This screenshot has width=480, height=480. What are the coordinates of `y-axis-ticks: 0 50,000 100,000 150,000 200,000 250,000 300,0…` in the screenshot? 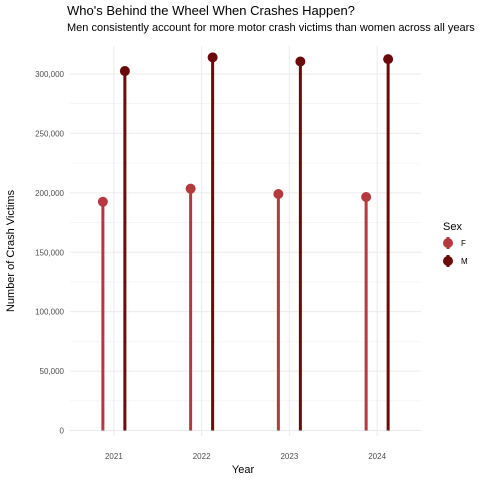 It's located at (49, 253).